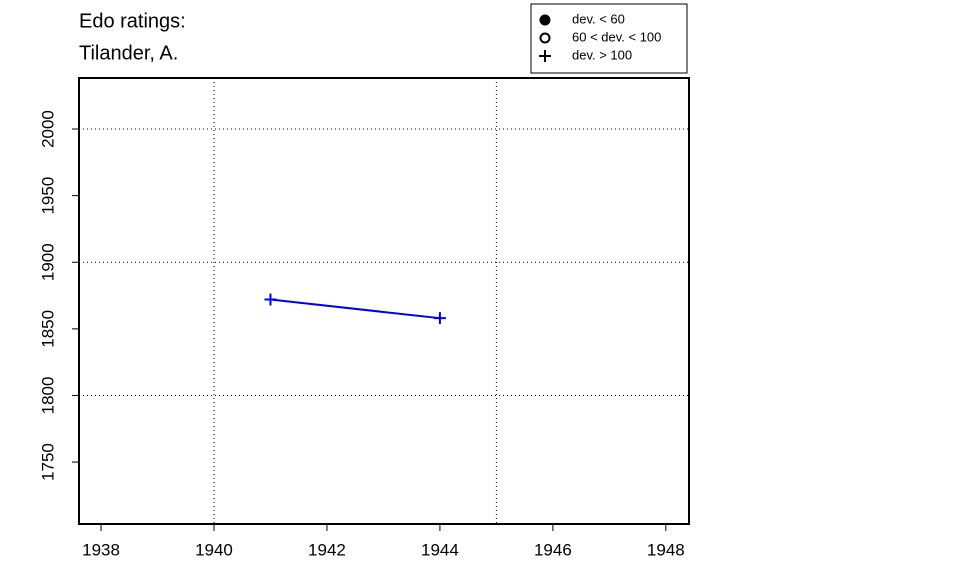 Image resolution: width=960 pixels, height=576 pixels. Describe the element at coordinates (666, 549) in the screenshot. I see `x-tick-label: 1948` at that location.